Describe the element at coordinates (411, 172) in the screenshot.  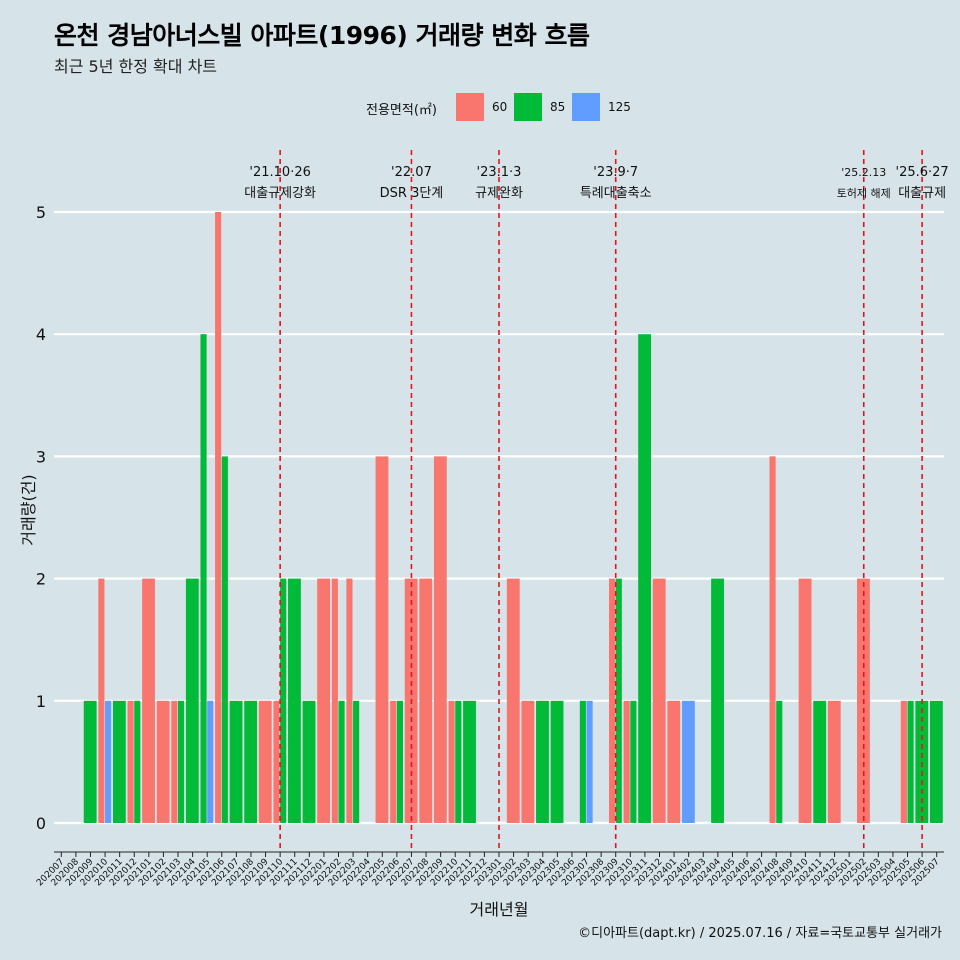
I see `event-date-202207: '22.07` at that location.